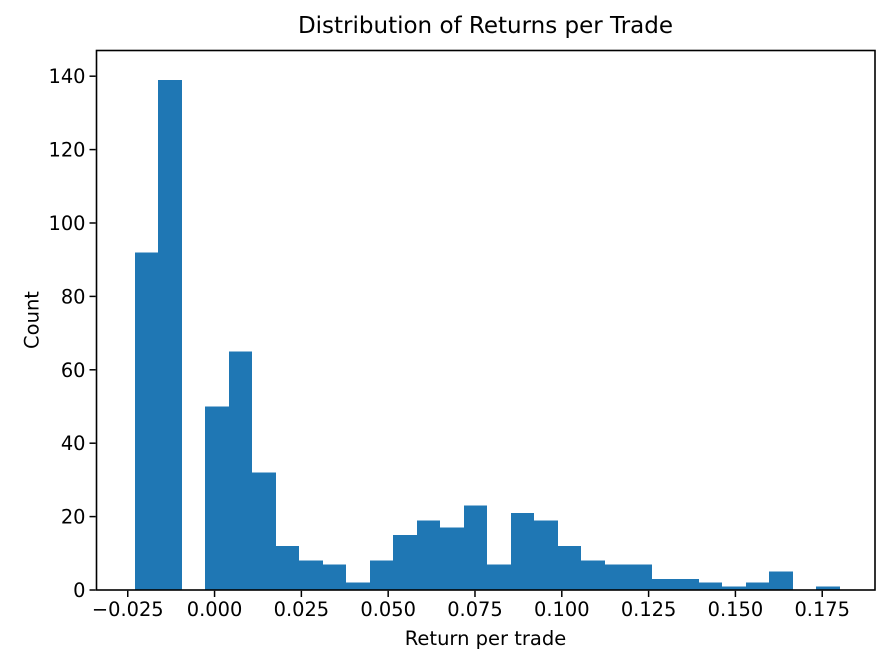  I want to click on y-tick-label: 0, so click(79, 590).